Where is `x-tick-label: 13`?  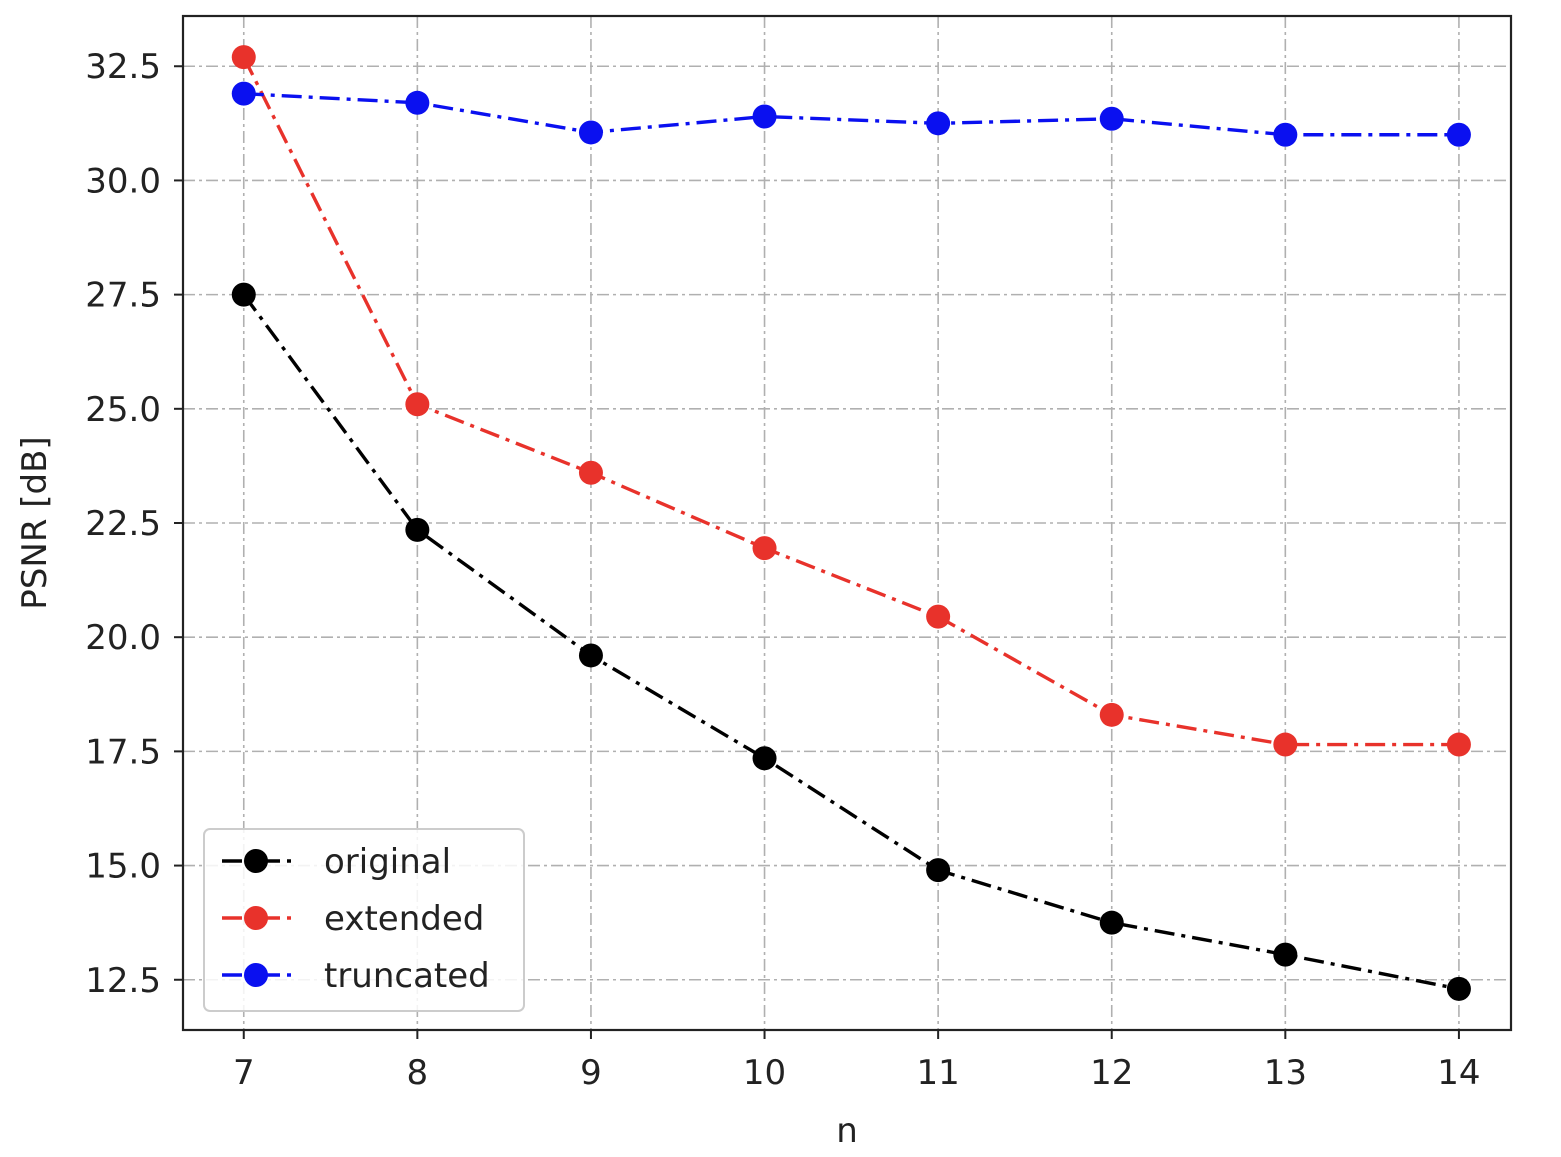 x-tick-label: 13 is located at coordinates (1285, 1073).